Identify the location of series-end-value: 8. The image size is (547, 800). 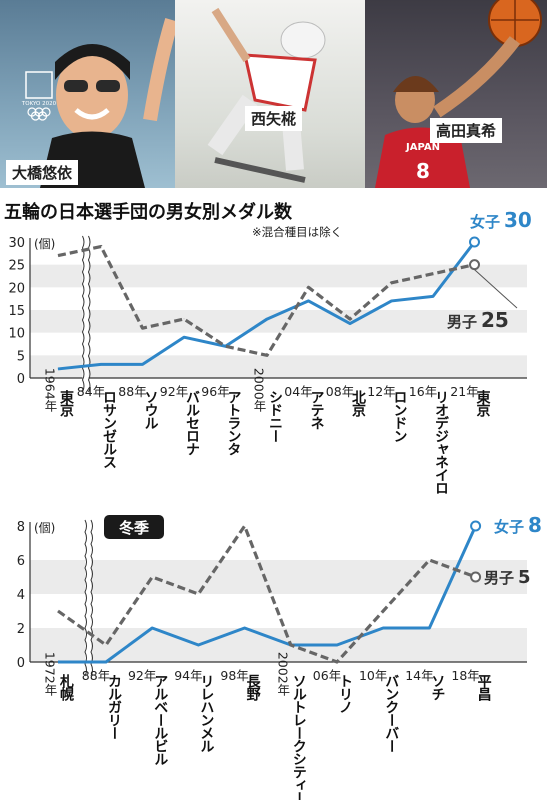
(535, 525).